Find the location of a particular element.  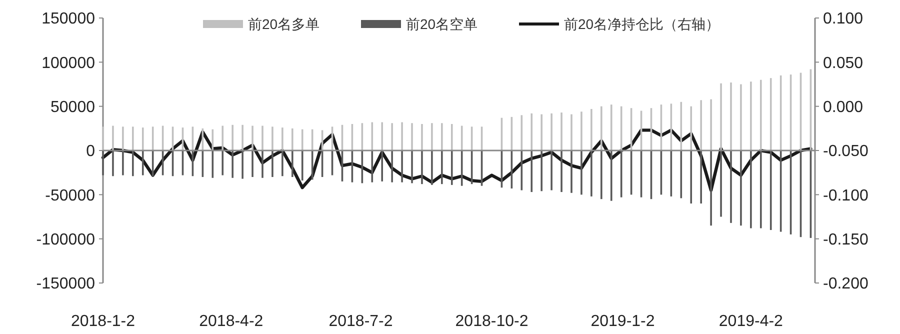

y2-tick-label: 0.000 is located at coordinates (843, 107).